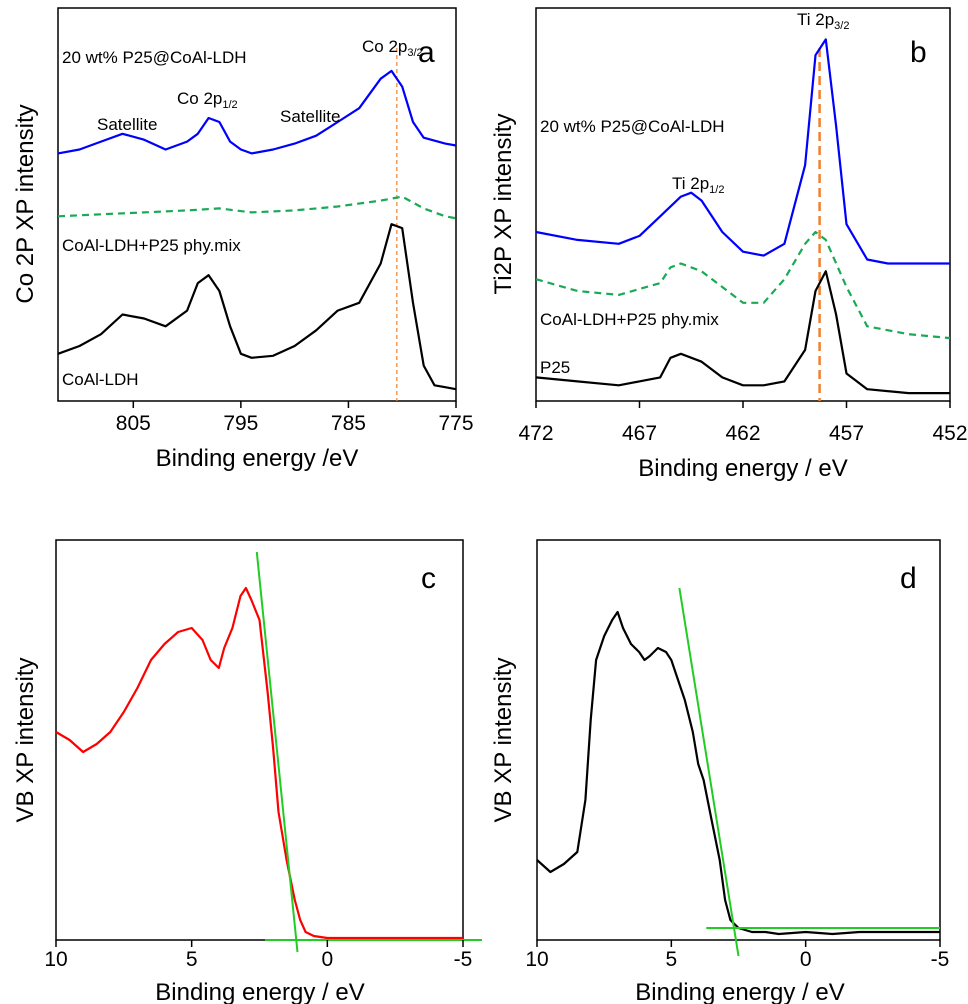 This screenshot has width=968, height=1004. What do you see at coordinates (742, 468) in the screenshot?
I see `panel-b-xlabel: Binding energy / eV` at bounding box center [742, 468].